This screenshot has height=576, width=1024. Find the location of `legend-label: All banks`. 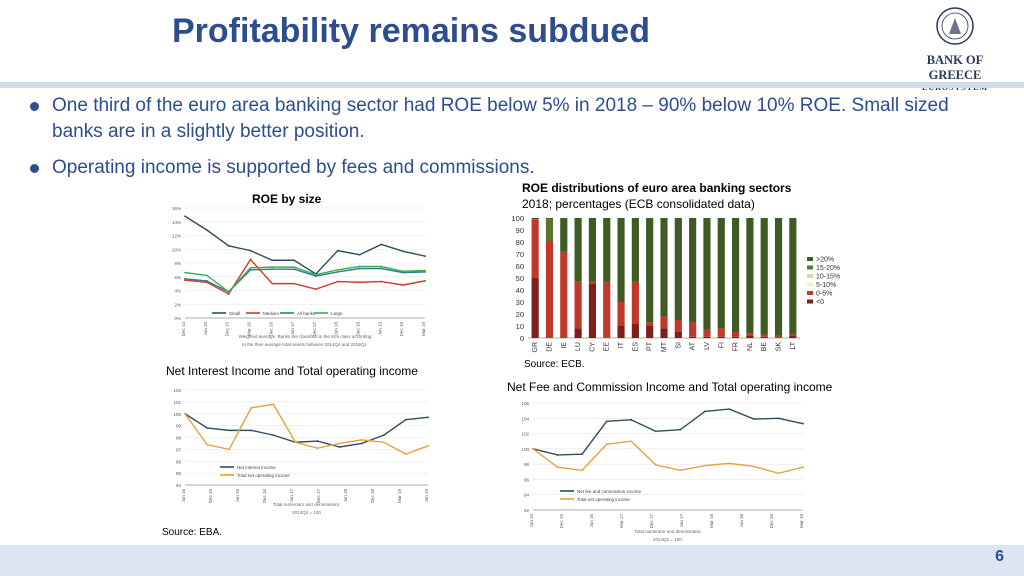

legend-label: All banks is located at coordinates (306, 313).